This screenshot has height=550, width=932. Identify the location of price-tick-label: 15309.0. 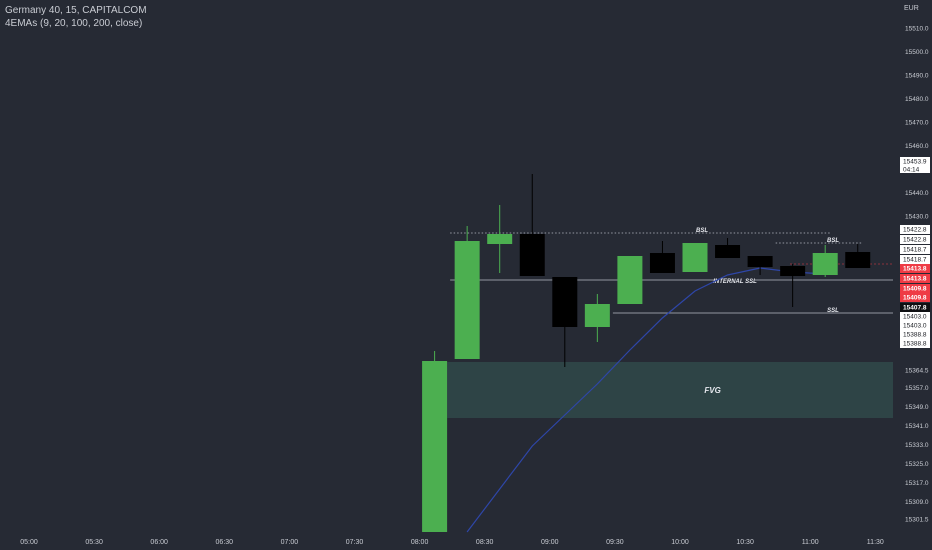
(917, 502).